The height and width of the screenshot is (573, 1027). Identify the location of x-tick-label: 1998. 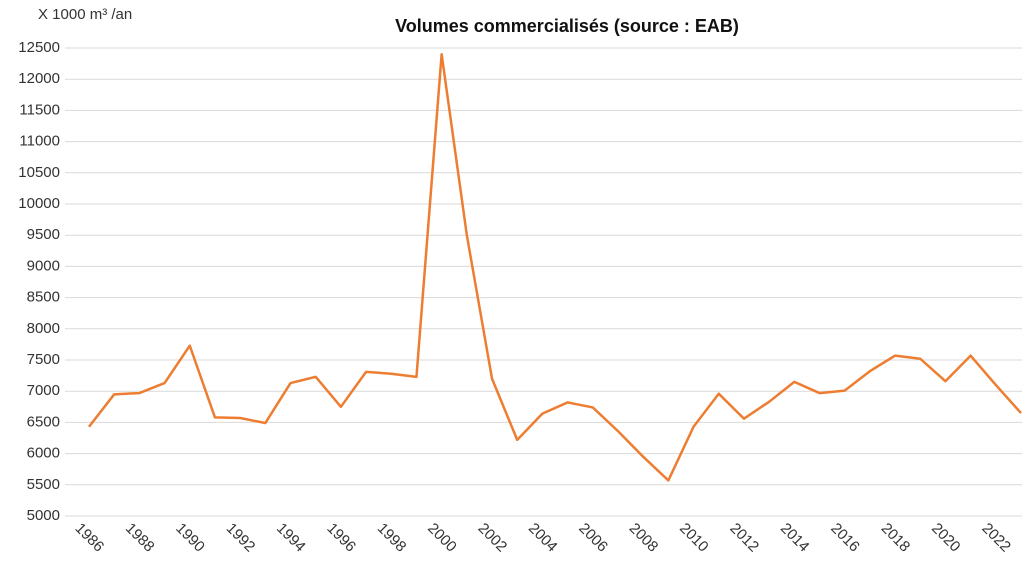
(392, 538).